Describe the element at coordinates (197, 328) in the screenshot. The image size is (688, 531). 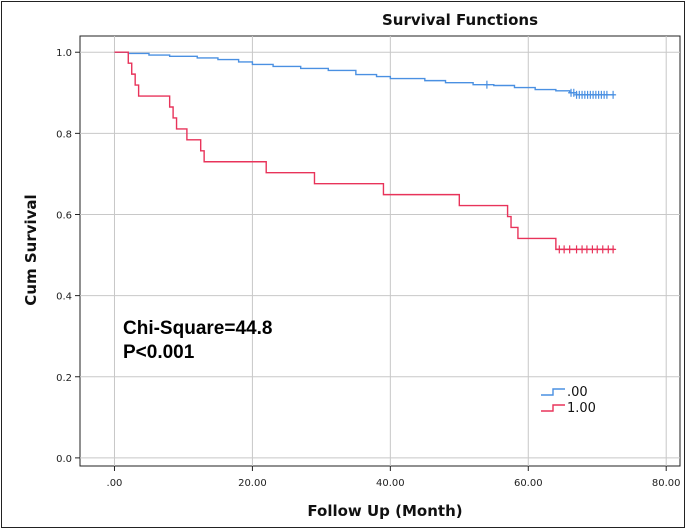
I see `chi-square-annotation: Chi-Square=44.8` at that location.